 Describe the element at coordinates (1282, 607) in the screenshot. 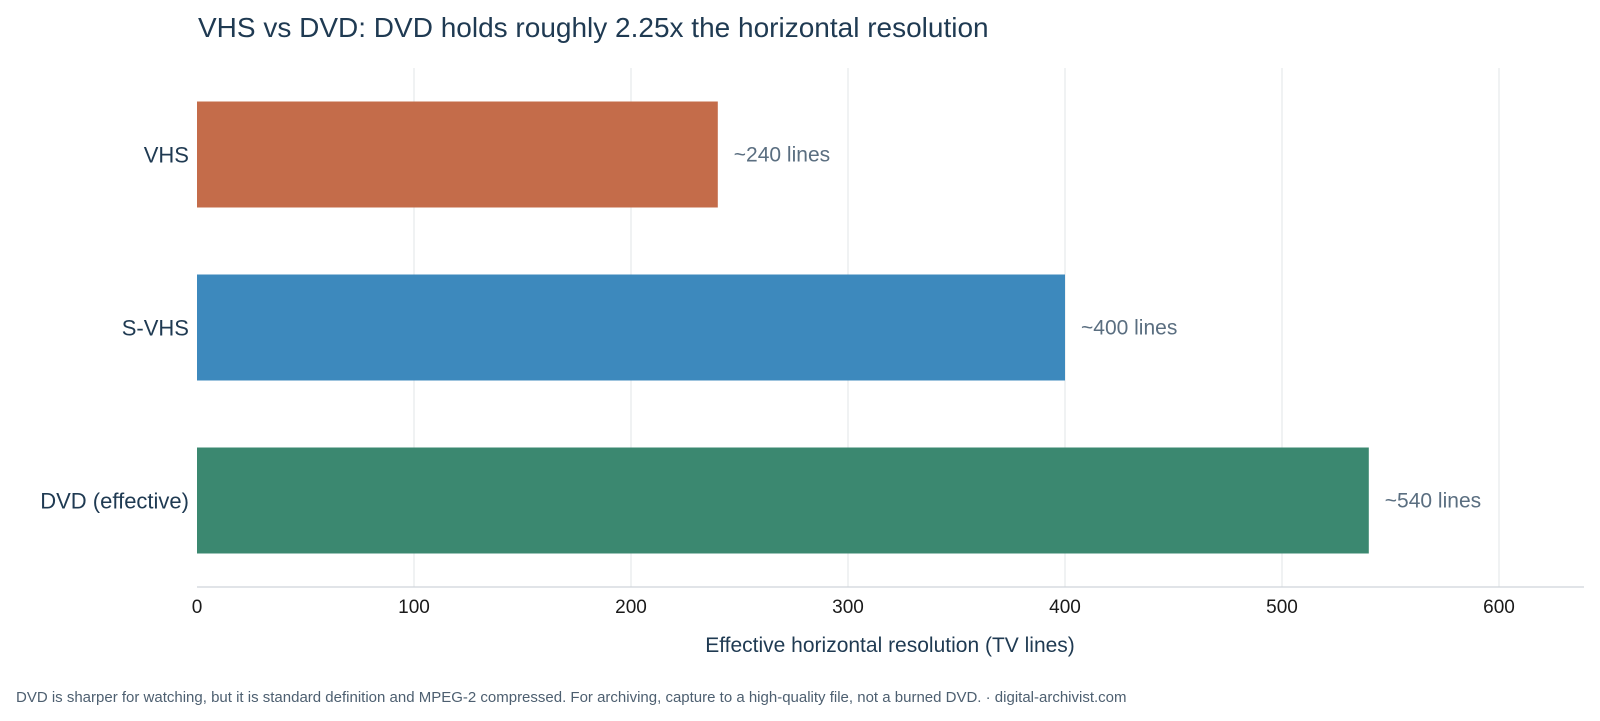

I see `x-tick-label-500: 500` at that location.